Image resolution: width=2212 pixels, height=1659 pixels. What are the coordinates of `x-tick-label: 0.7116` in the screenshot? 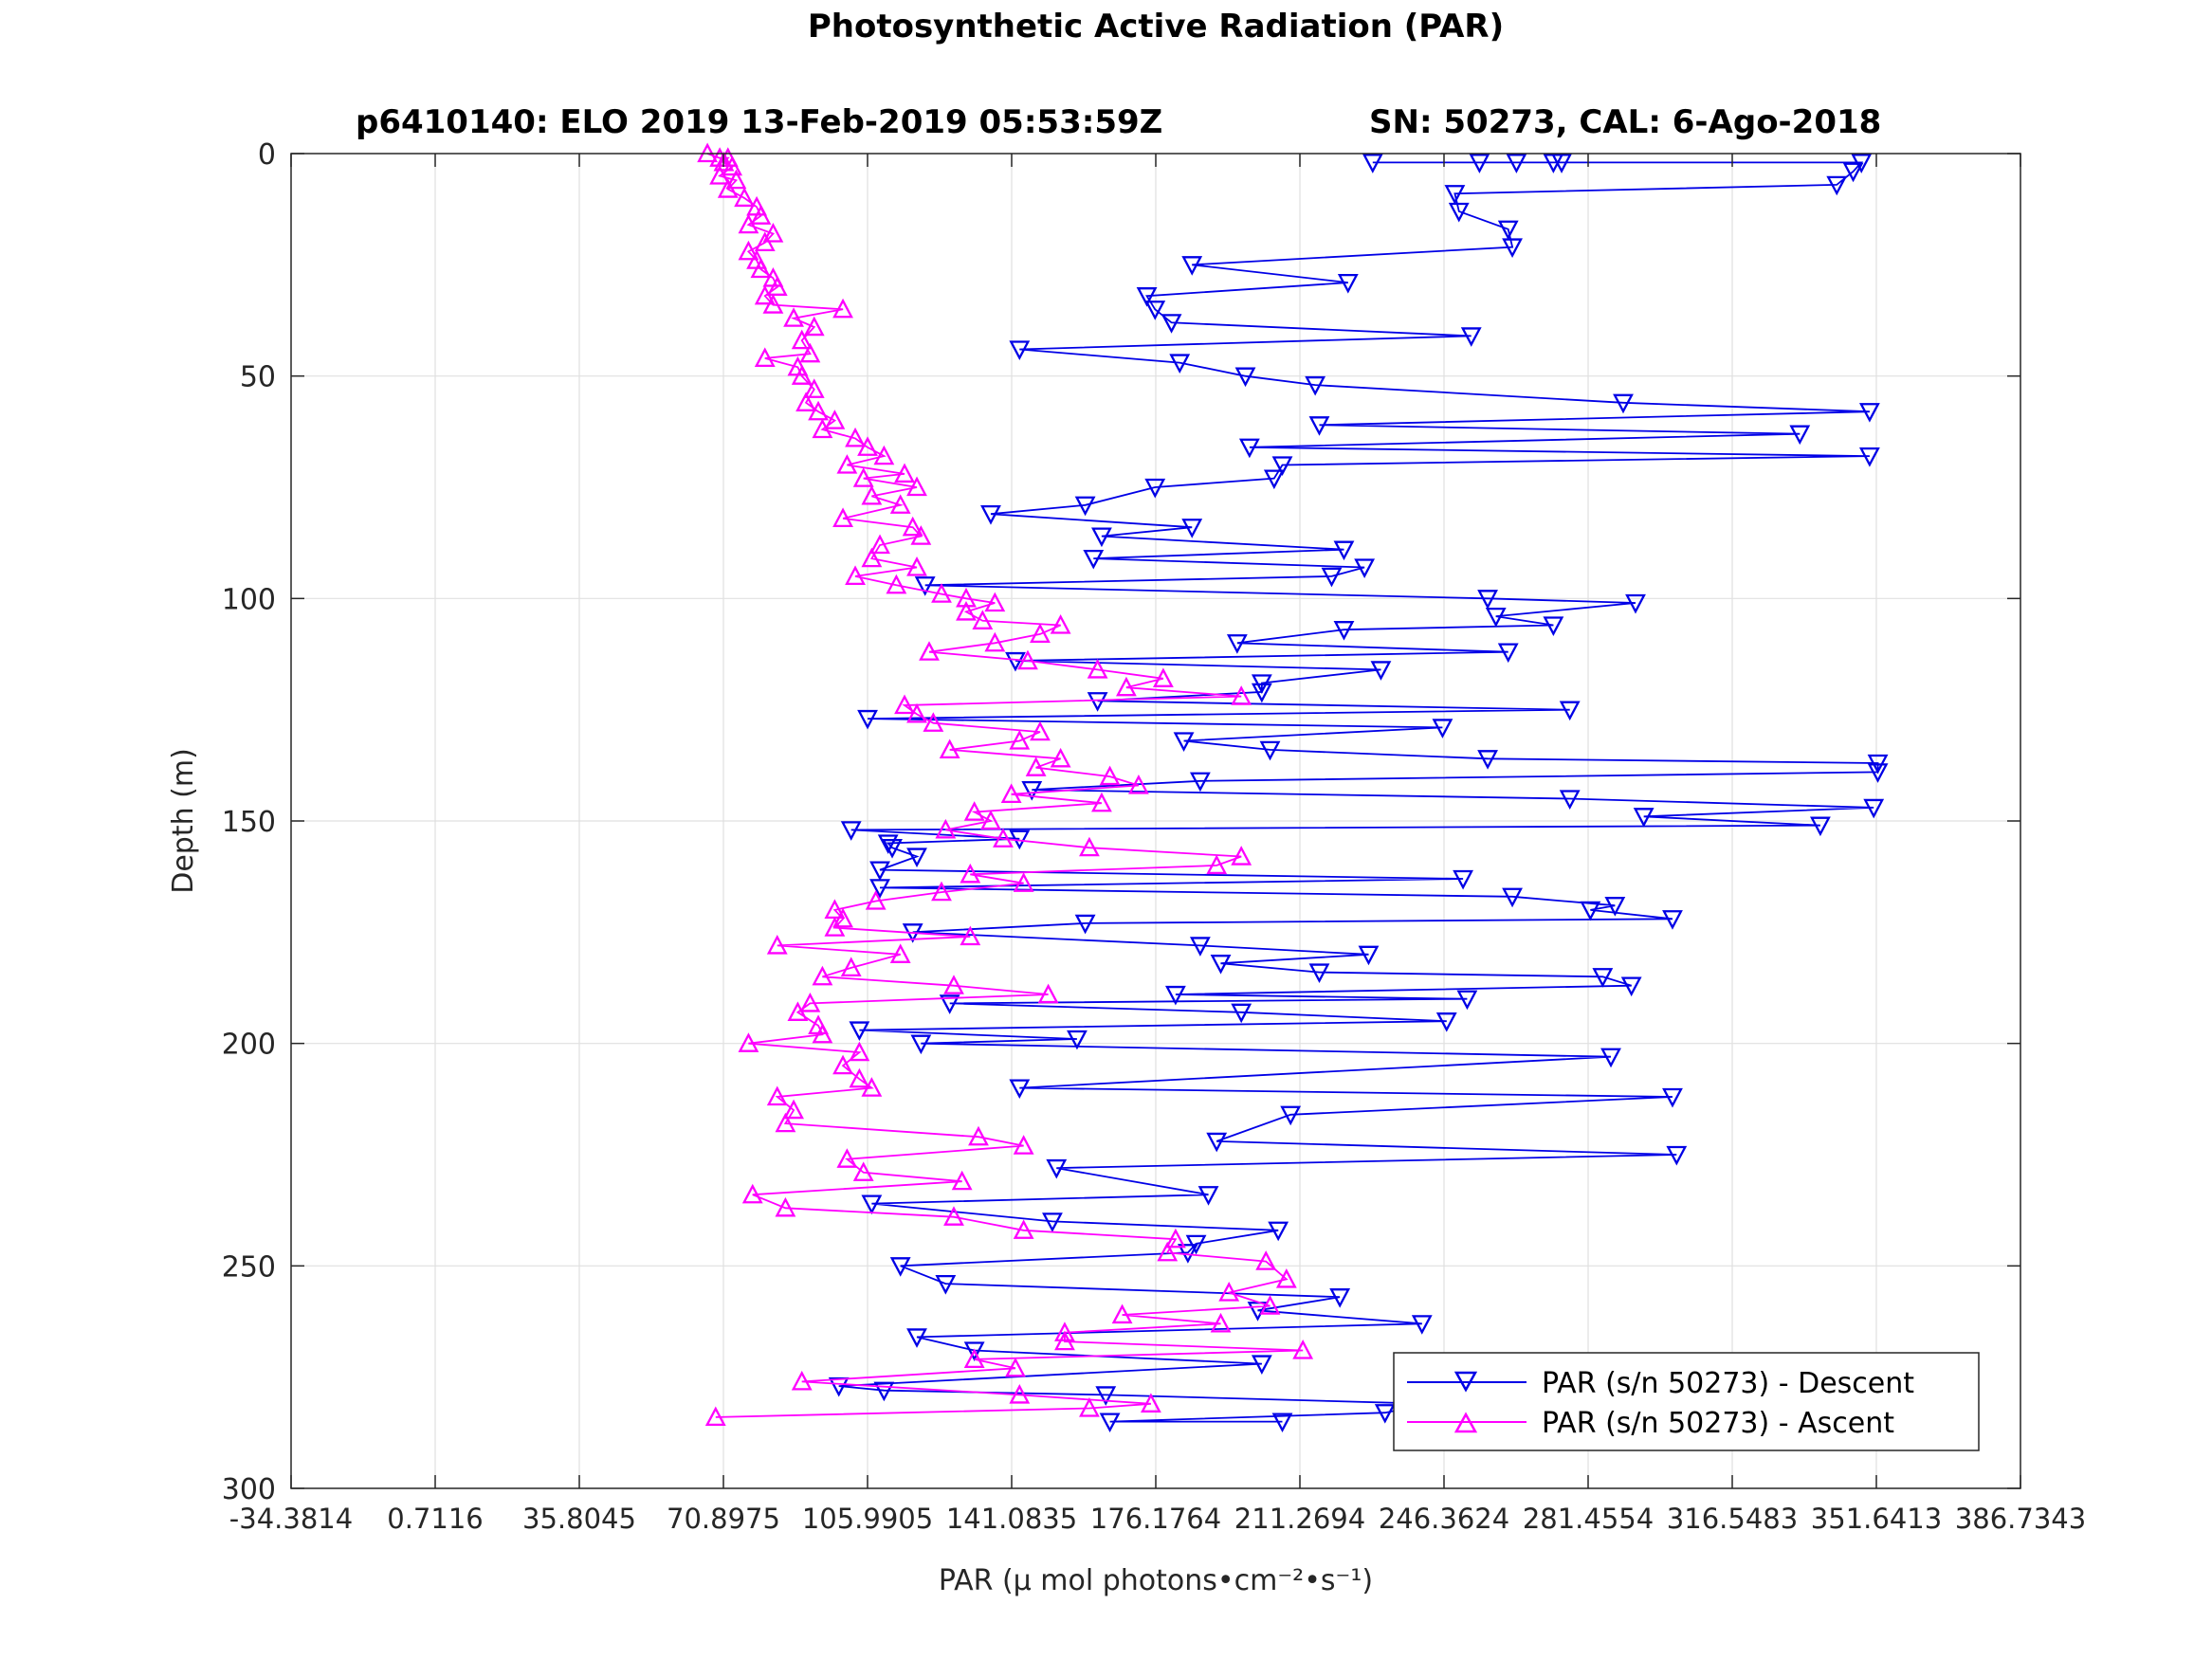 It's located at (435, 1519).